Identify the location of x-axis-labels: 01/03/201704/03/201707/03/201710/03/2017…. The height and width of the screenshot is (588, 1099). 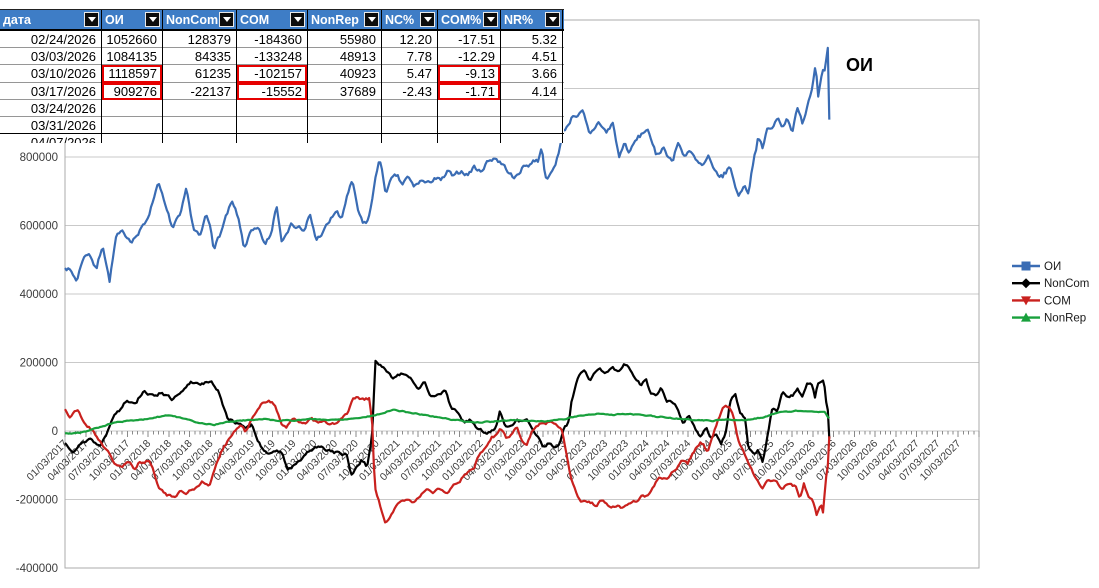
(493, 461).